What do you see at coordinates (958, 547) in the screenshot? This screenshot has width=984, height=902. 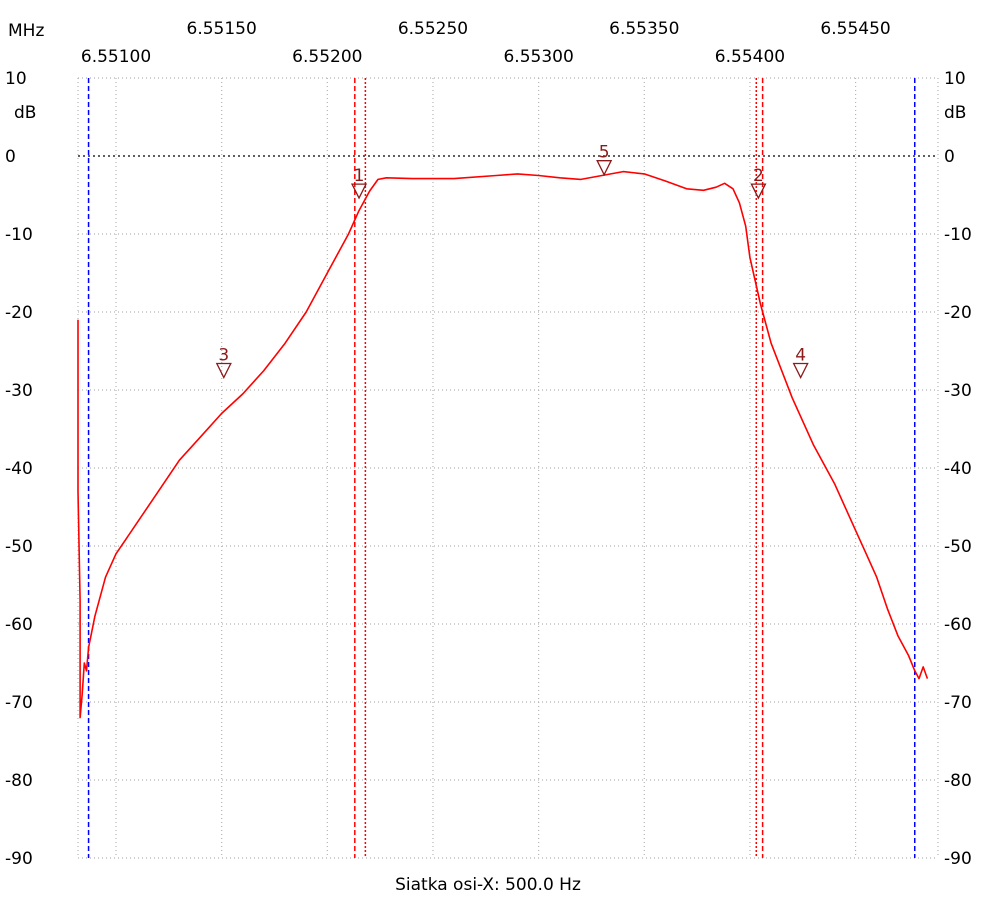 I see `y-tick-label-right: -50` at bounding box center [958, 547].